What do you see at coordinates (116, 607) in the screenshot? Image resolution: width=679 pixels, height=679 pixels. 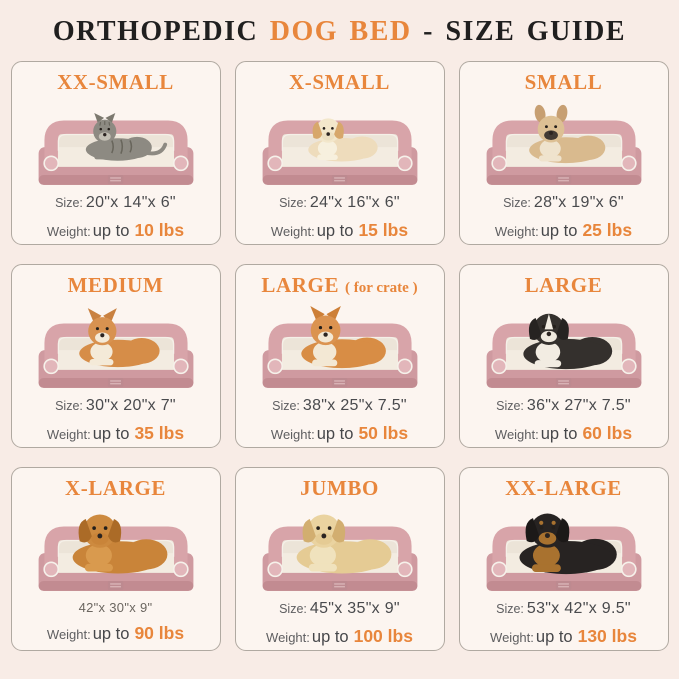 I see `size-row: 42"x 30"x 9"` at bounding box center [116, 607].